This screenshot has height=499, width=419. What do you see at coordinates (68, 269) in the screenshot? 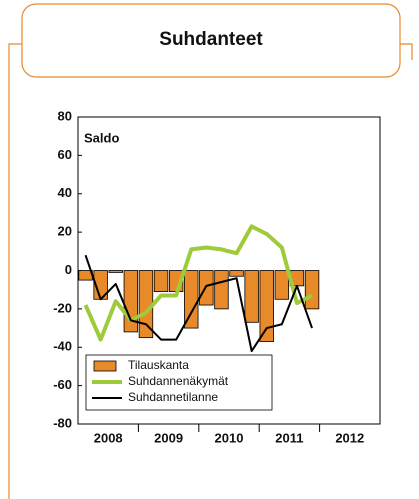
I see `y-tick-label: 0` at bounding box center [68, 269].